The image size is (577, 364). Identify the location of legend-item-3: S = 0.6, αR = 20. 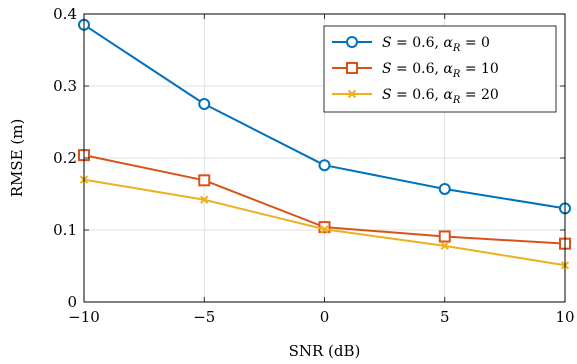
(415, 96).